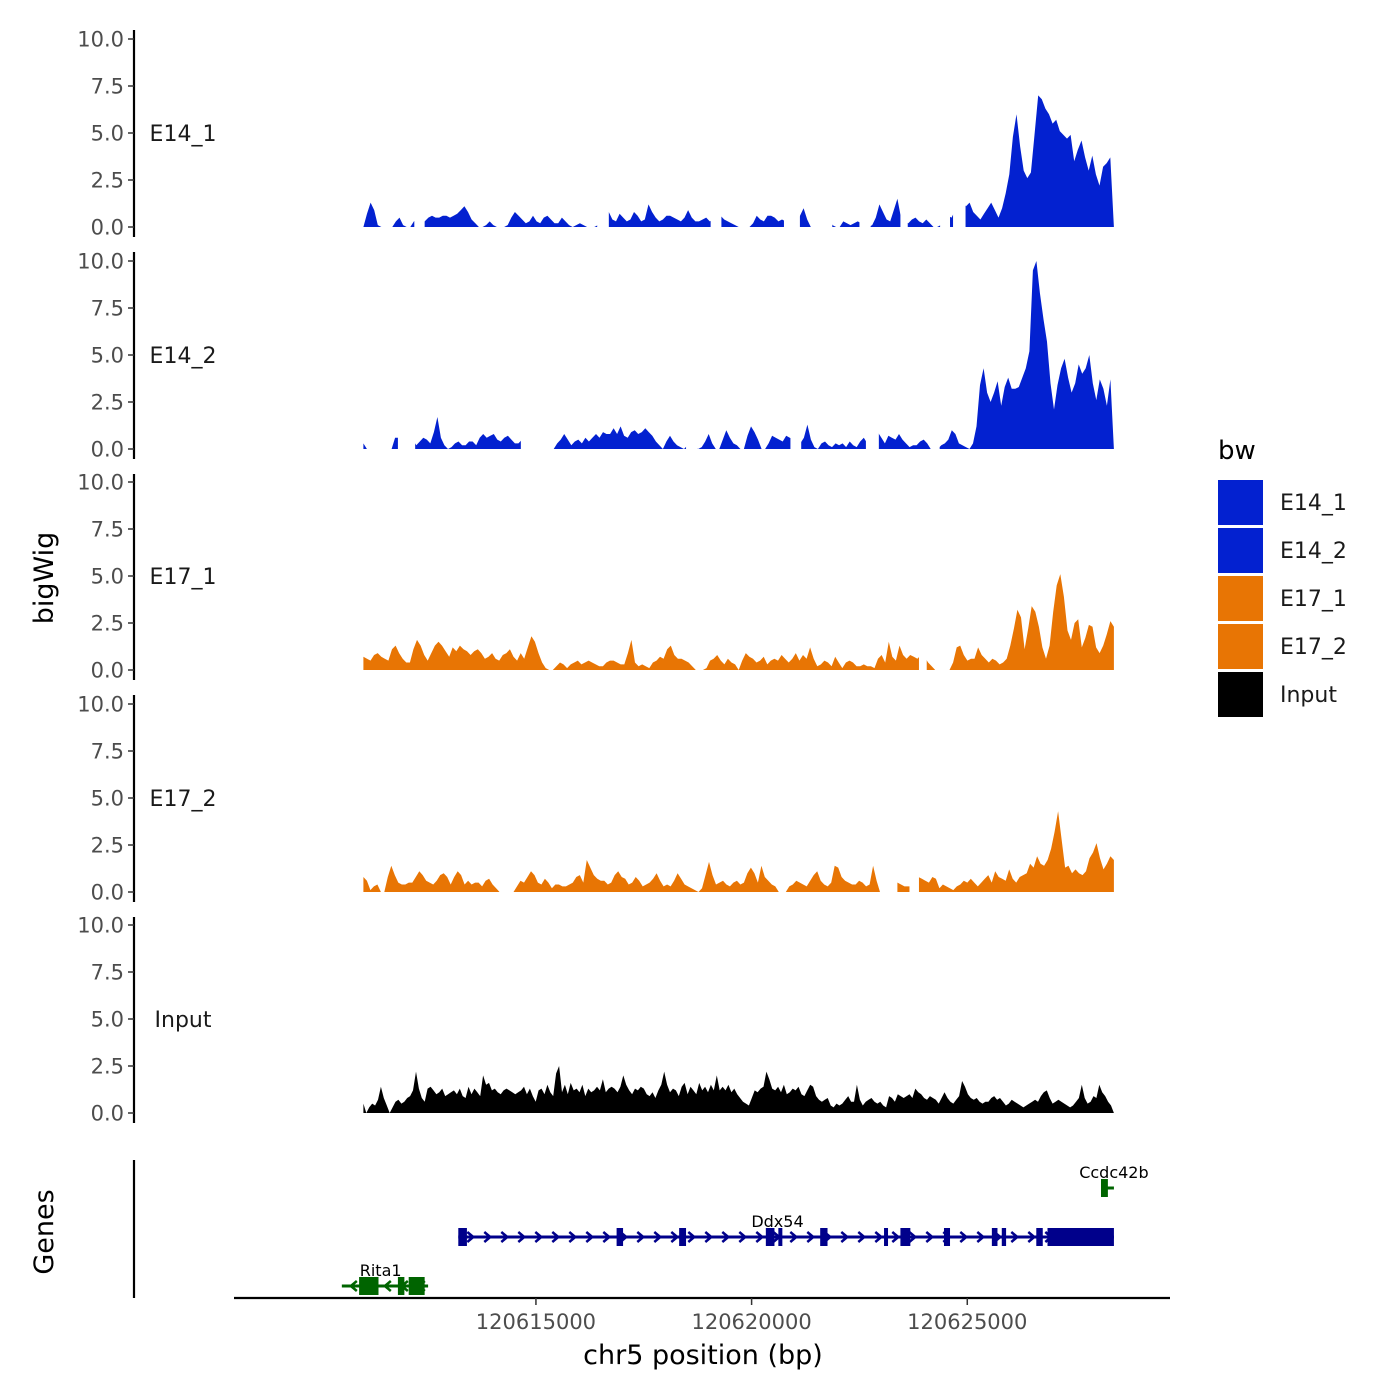 The image size is (1400, 1400). What do you see at coordinates (183, 577) in the screenshot?
I see `track-label-E17_1: E17_1` at bounding box center [183, 577].